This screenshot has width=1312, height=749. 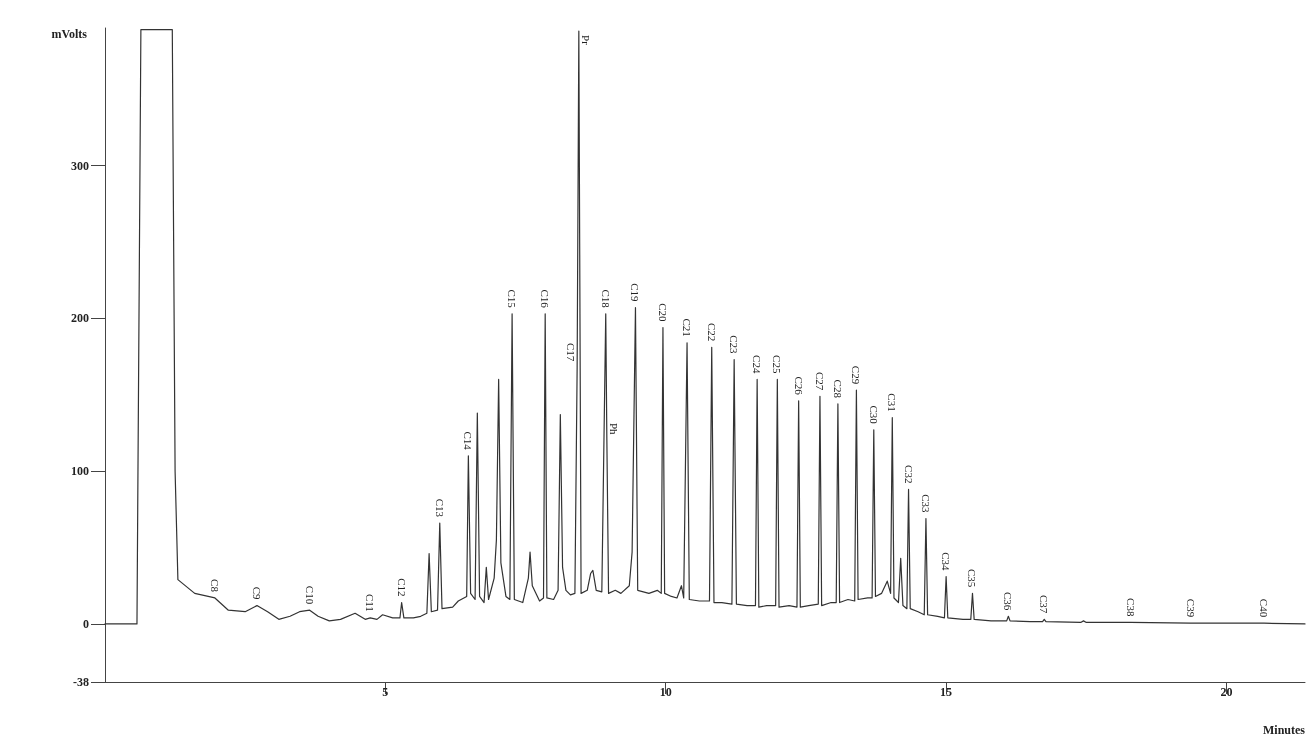 I want to click on annotation: C39, so click(x=1190, y=608).